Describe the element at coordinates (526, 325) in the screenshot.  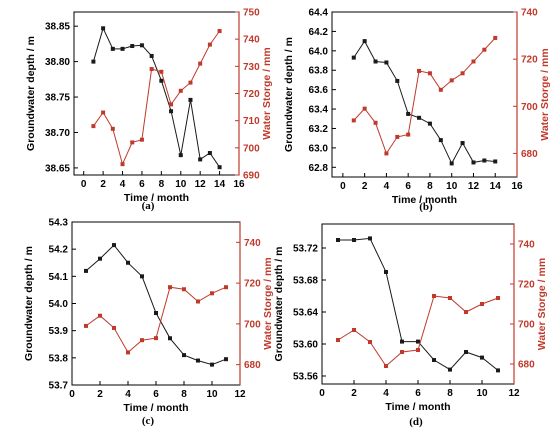
I see `y-right-tick-label: 700` at that location.